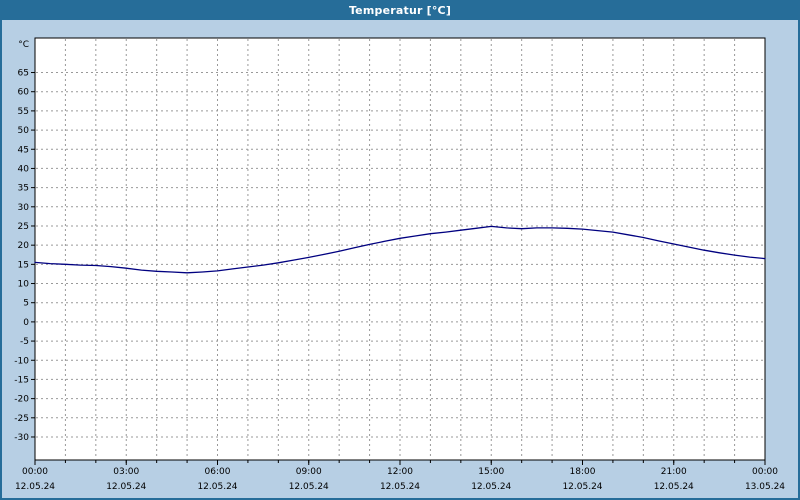  Describe the element at coordinates (24, 342) in the screenshot. I see `y-axis-tick-label: -5` at that location.